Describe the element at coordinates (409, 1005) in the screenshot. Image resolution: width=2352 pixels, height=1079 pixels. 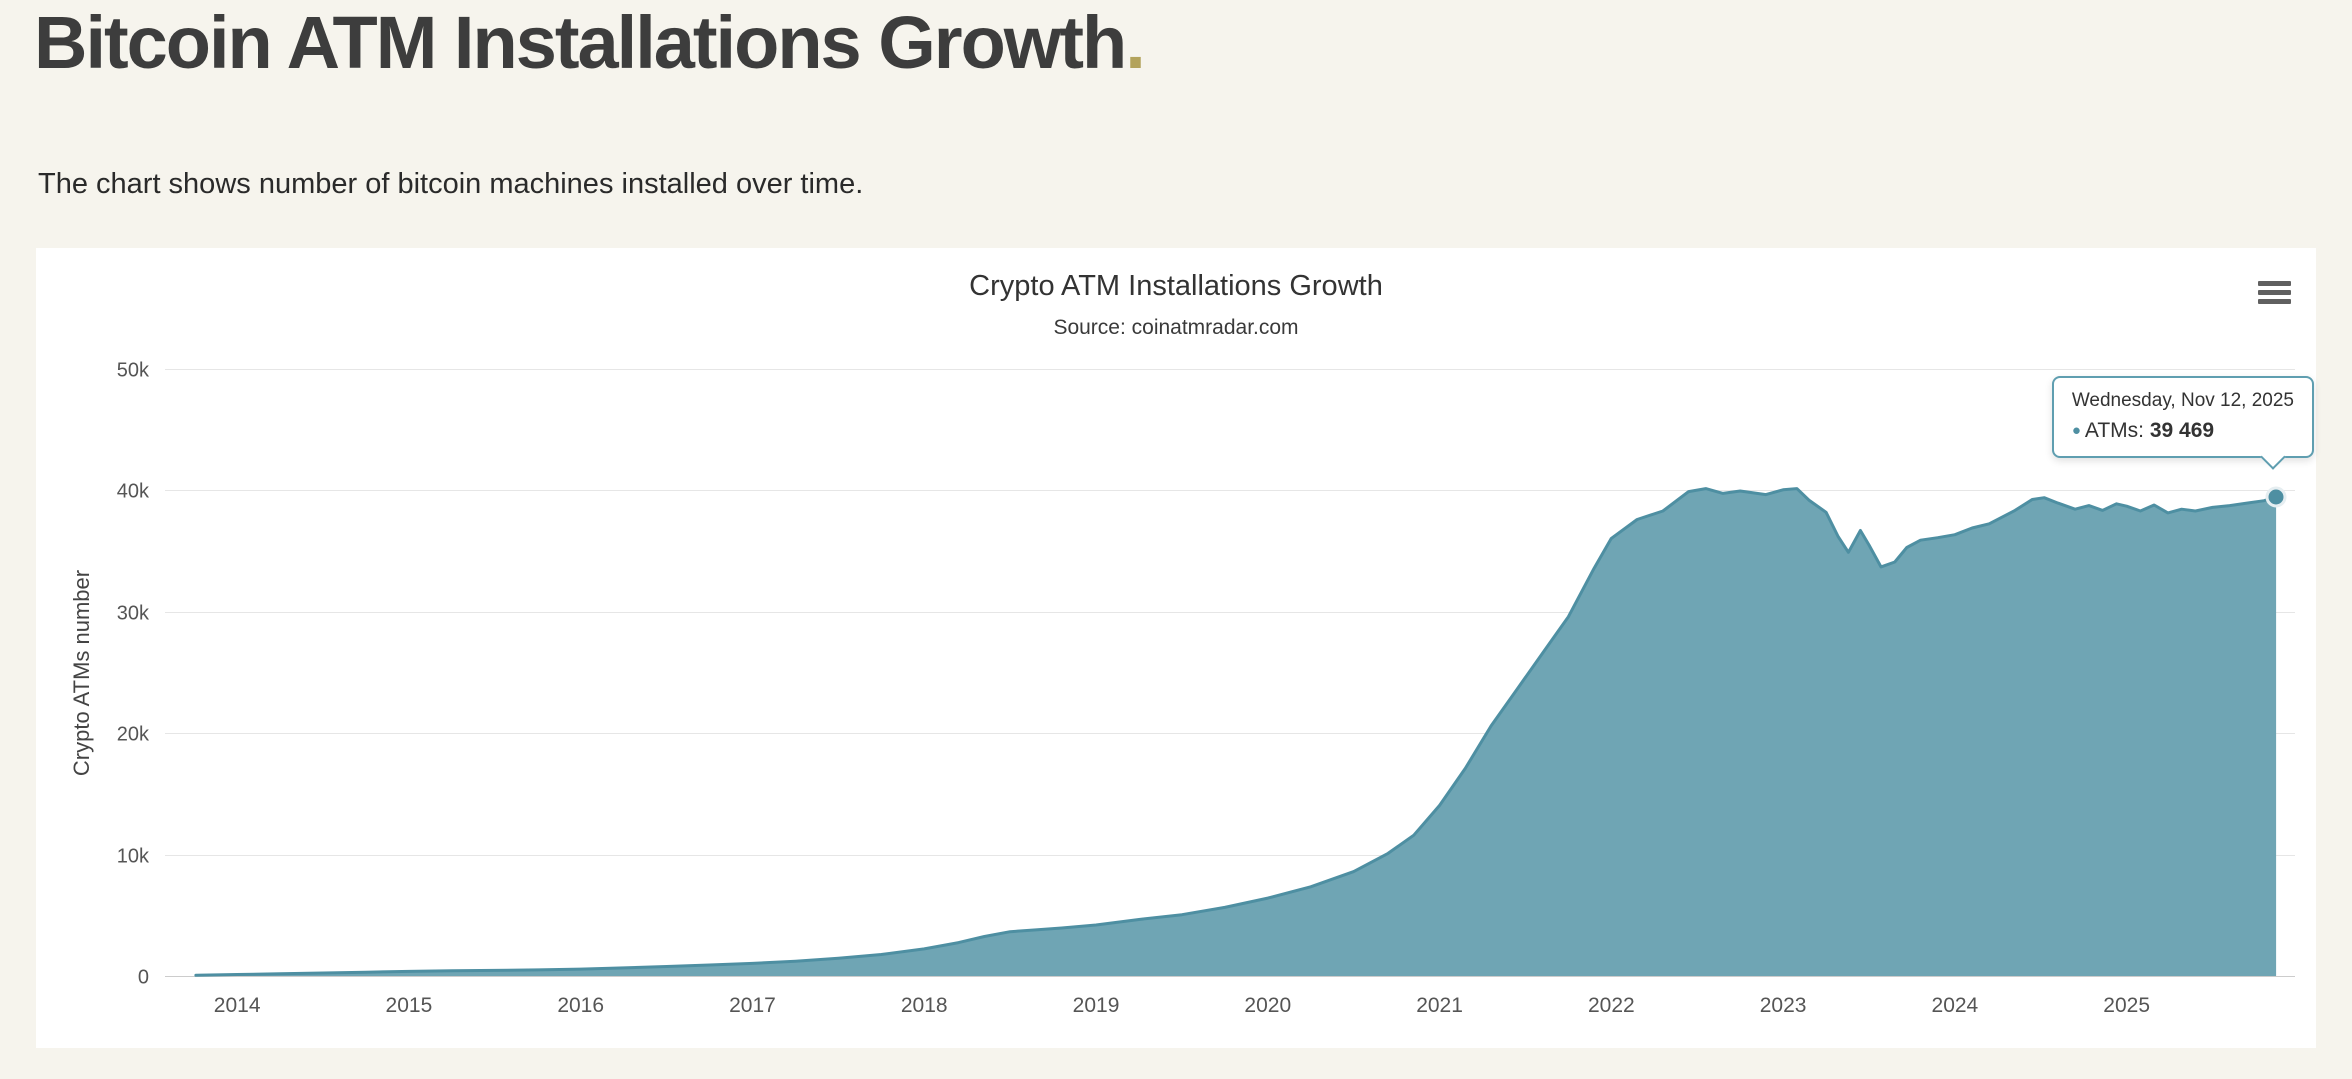
I see `x-tick-label: 2015` at that location.